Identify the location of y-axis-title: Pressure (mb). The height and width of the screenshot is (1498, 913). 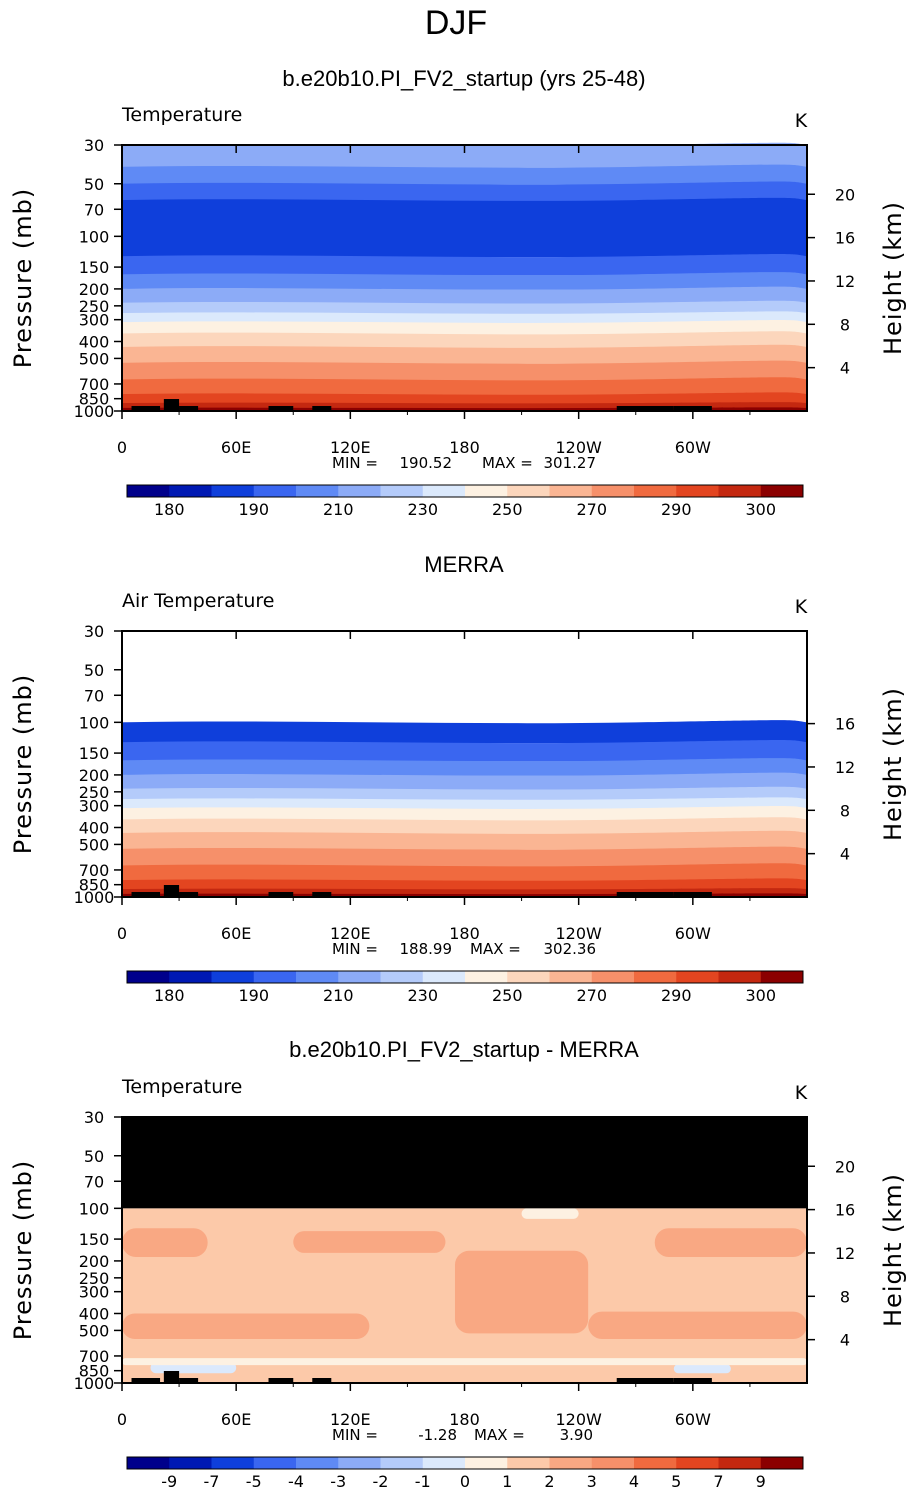
(23, 278).